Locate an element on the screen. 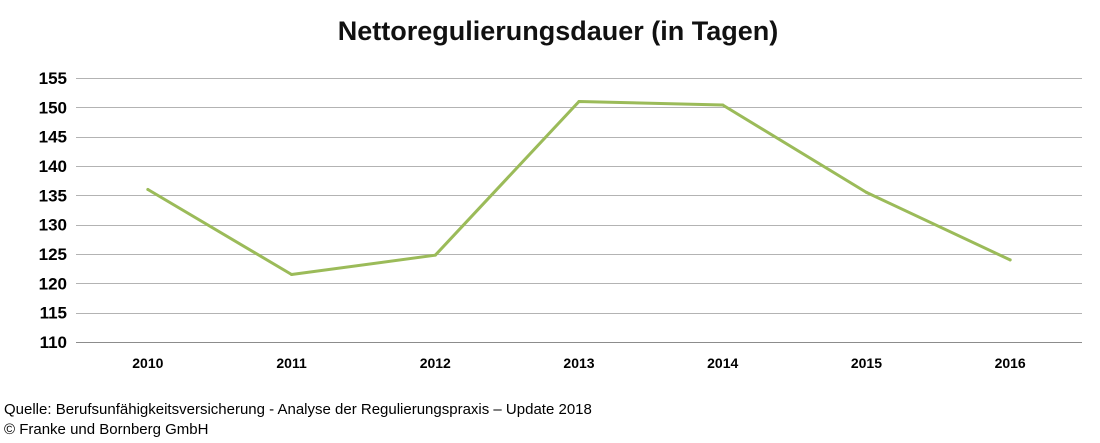 The width and height of the screenshot is (1100, 443). y-tick-label: 150 is located at coordinates (53, 107).